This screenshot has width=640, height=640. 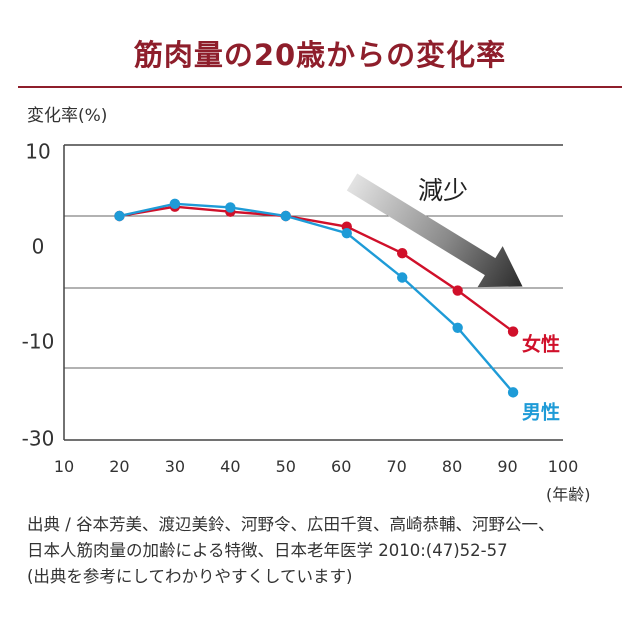 I want to click on x-tick-label: 100, so click(x=563, y=466).